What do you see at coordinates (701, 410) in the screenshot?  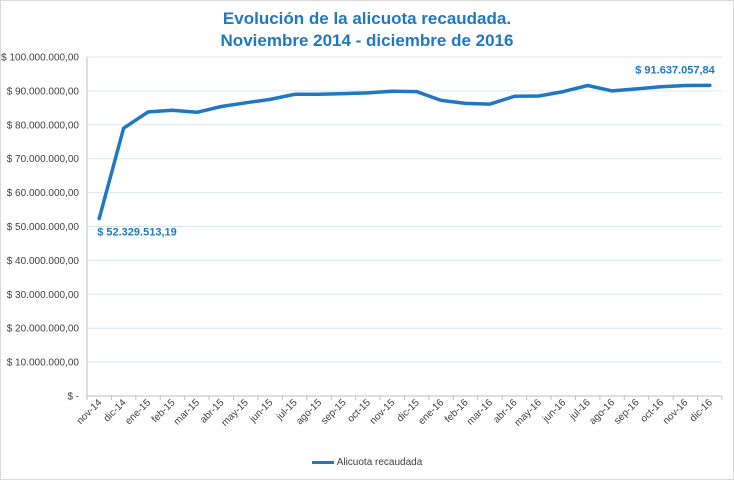 I see `x-tick-label: dic-16` at bounding box center [701, 410].